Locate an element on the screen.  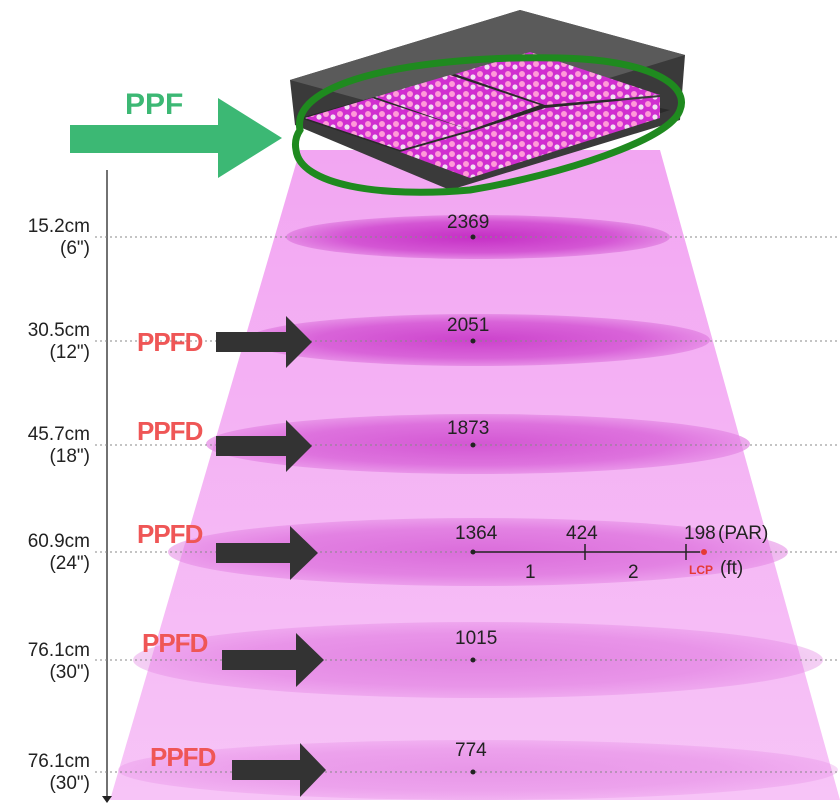
center-points is located at coordinates (473, 504).